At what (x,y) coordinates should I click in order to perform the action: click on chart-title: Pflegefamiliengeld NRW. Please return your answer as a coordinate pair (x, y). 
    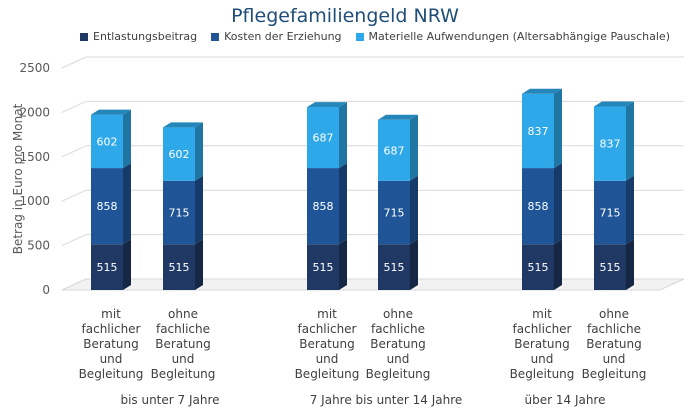
    Looking at the image, I should click on (345, 16).